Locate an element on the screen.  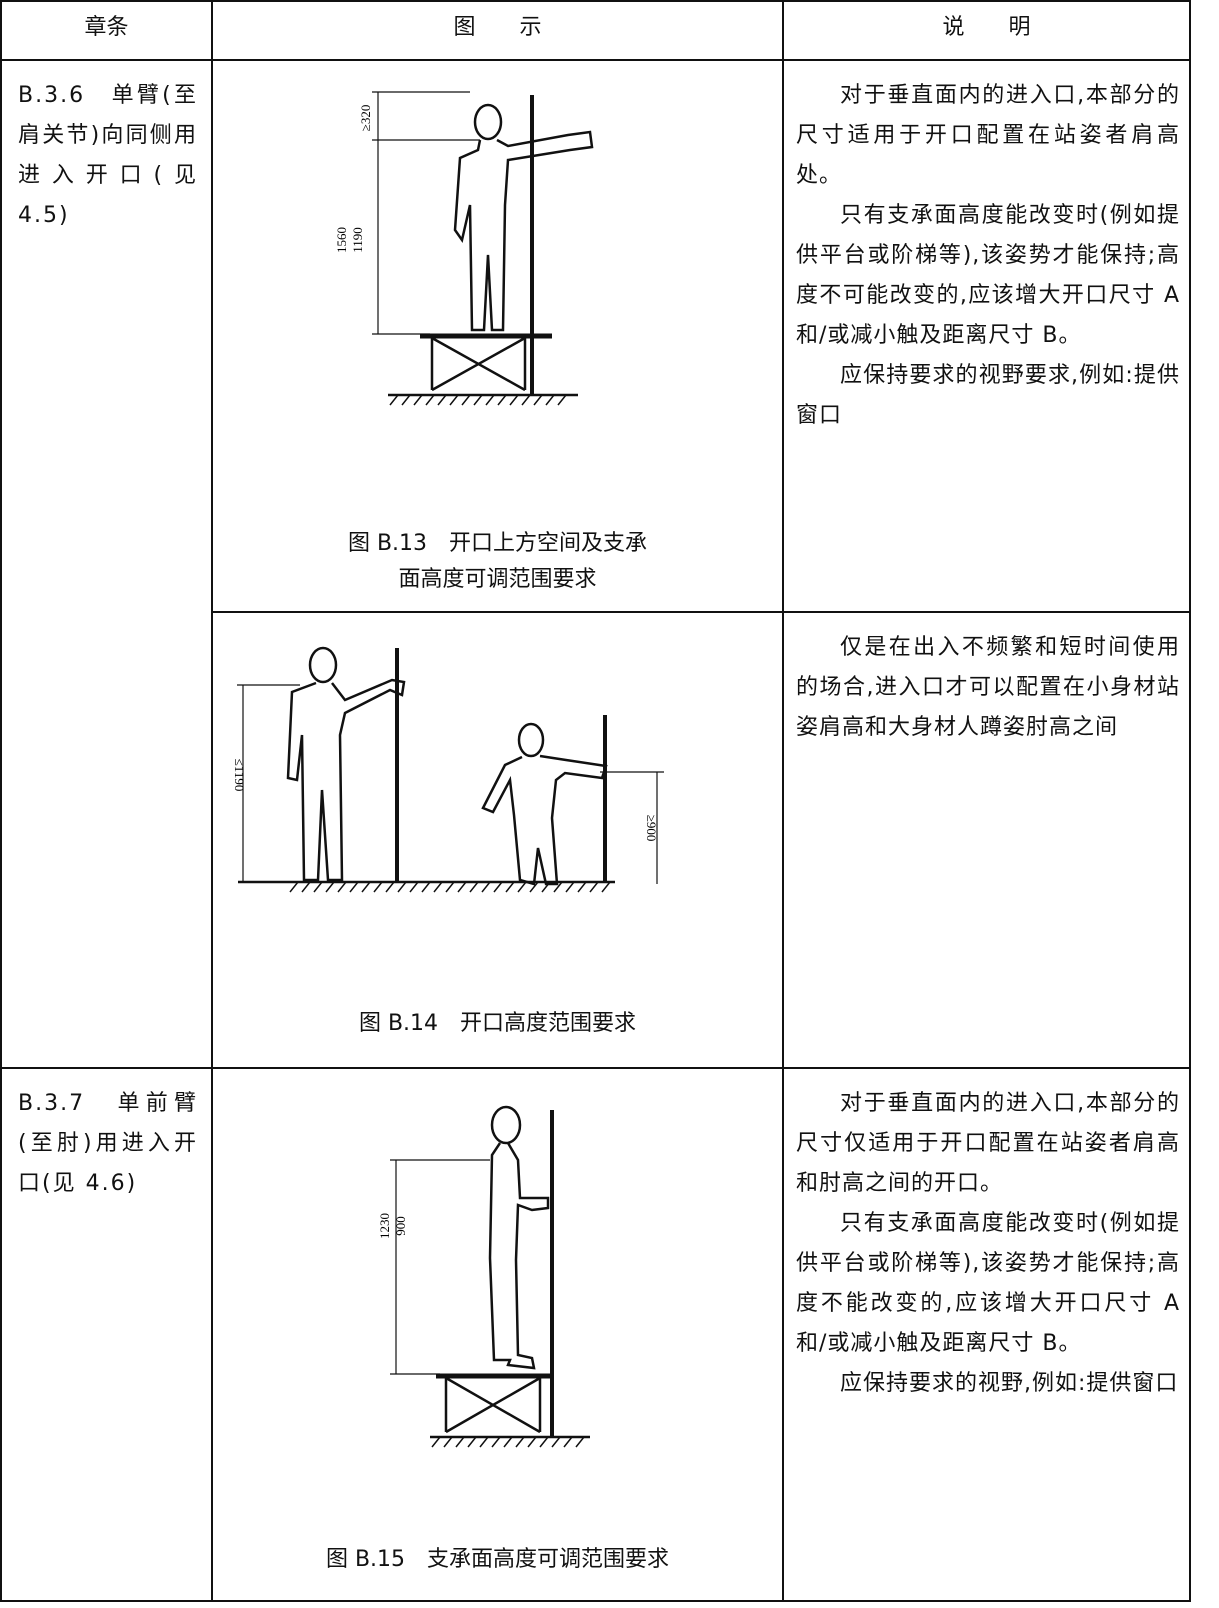
clause: B.3.7 单前臂(至肘)用进入开口(见 4.6) is located at coordinates (108, 1143).